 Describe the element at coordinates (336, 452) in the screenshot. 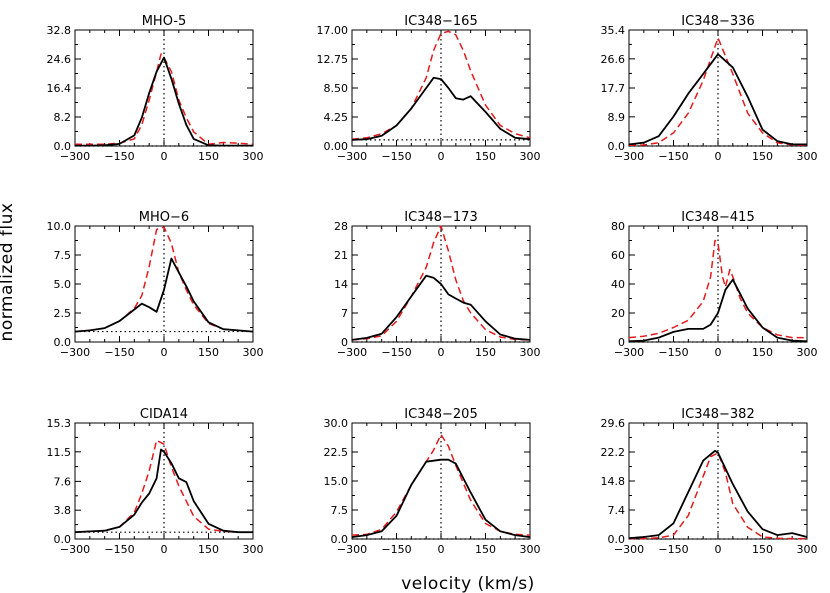

I see `y-tick-label: 22.5` at that location.